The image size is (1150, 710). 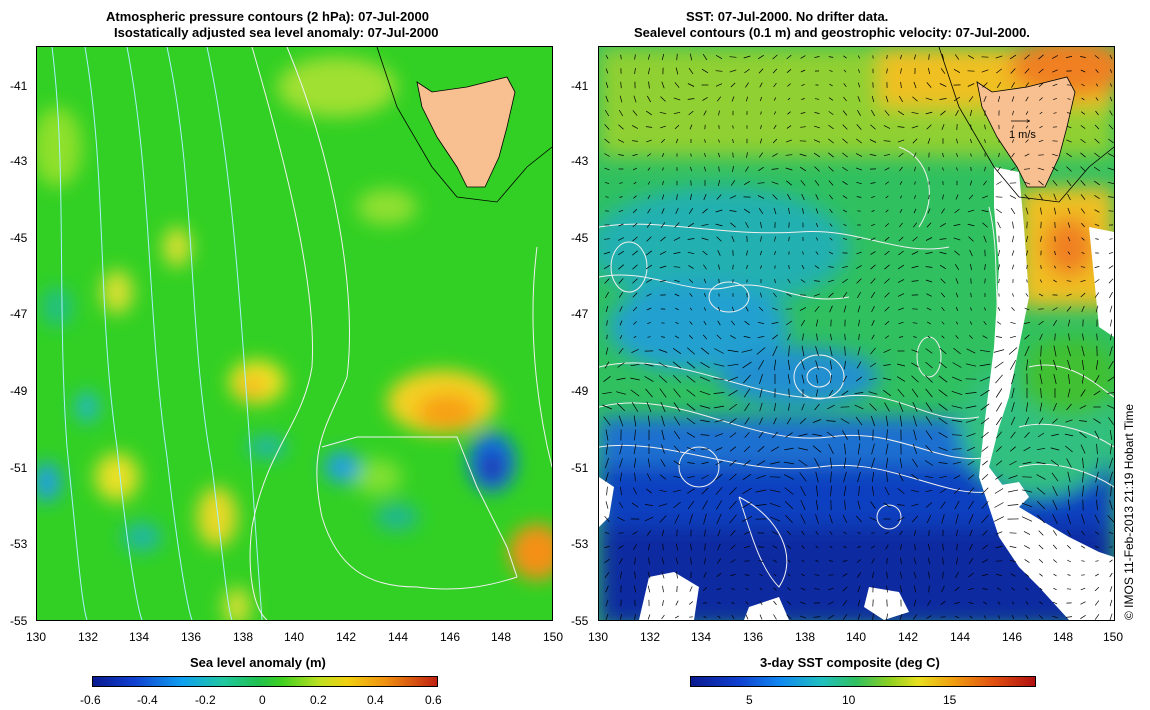 I want to click on right-lon-tick: 148, so click(x=1063, y=637).